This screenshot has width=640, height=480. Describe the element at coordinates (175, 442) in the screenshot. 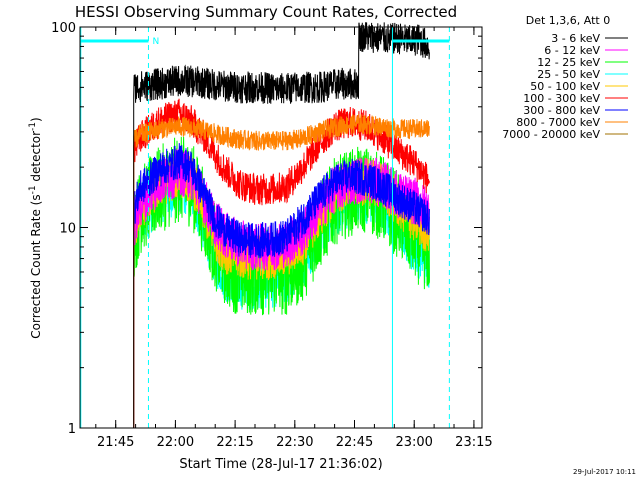

I see `x-tick-label: 22:00` at that location.